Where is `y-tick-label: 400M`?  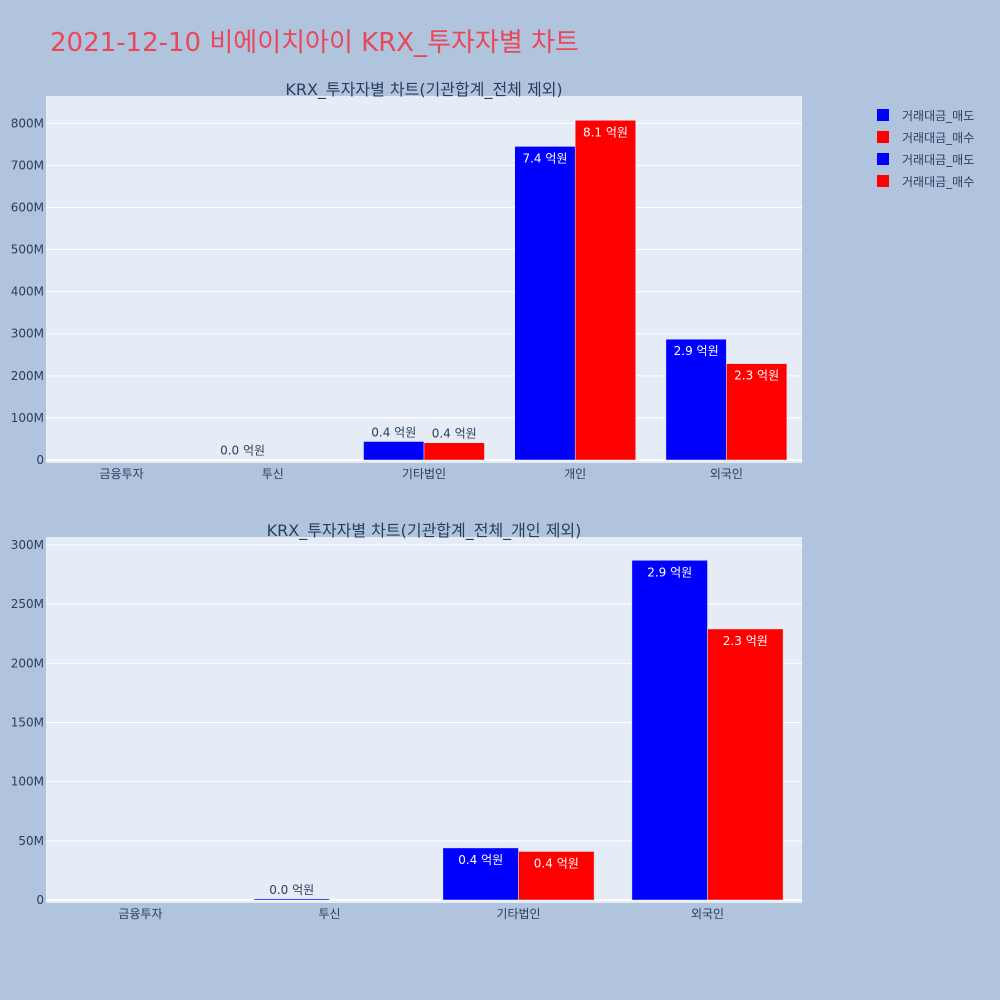 y-tick-label: 400M is located at coordinates (27, 292).